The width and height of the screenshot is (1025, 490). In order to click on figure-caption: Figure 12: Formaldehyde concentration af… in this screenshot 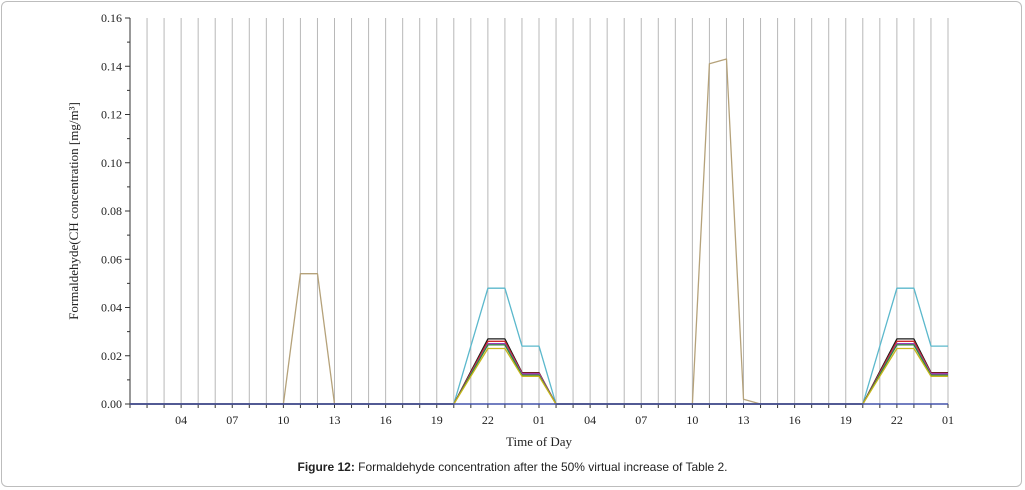, I will do `click(512, 467)`.